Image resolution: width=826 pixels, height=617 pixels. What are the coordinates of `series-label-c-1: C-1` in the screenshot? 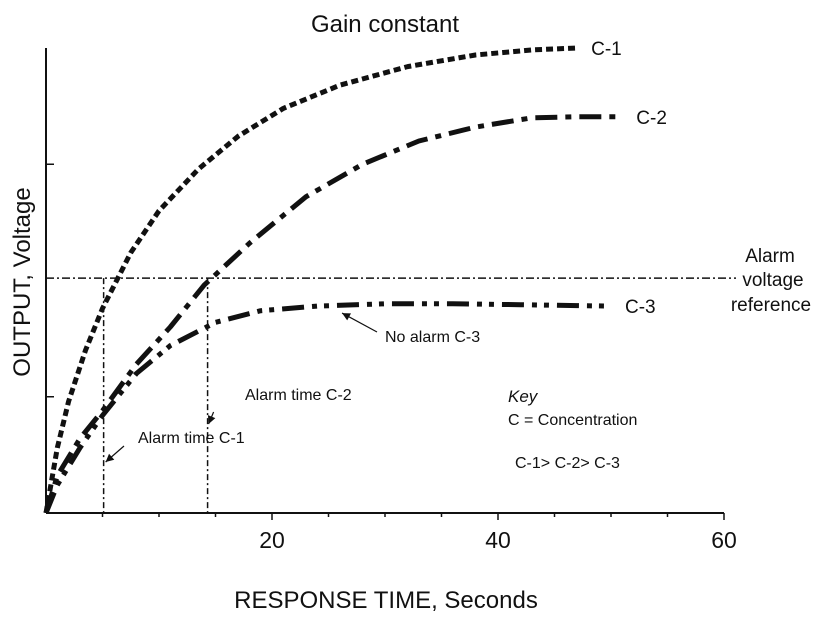 It's located at (606, 49).